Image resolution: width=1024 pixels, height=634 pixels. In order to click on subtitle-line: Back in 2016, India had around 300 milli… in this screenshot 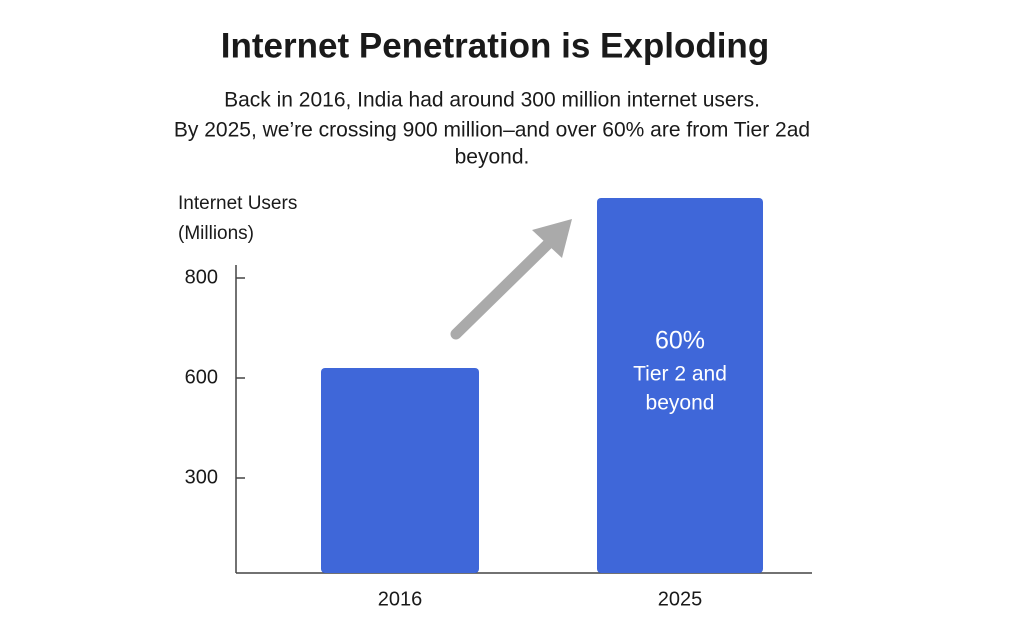, I will do `click(492, 100)`.